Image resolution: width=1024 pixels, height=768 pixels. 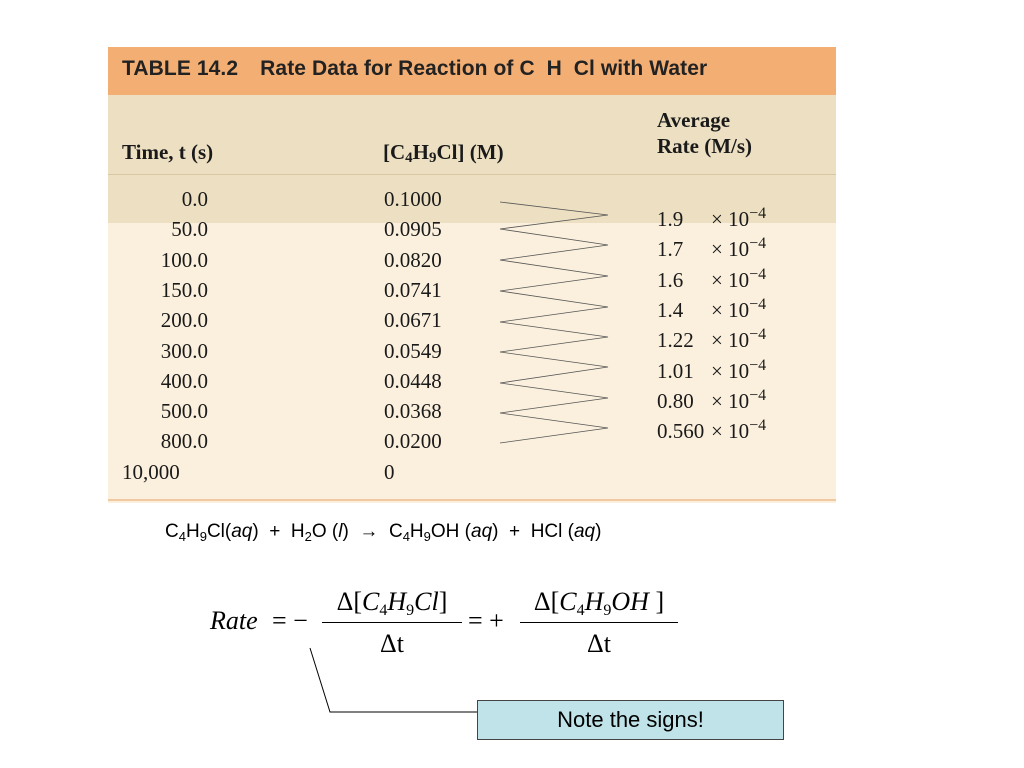 I want to click on table-cell-average-rate: 0.80 × 10⁻⁴, so click(x=712, y=399).